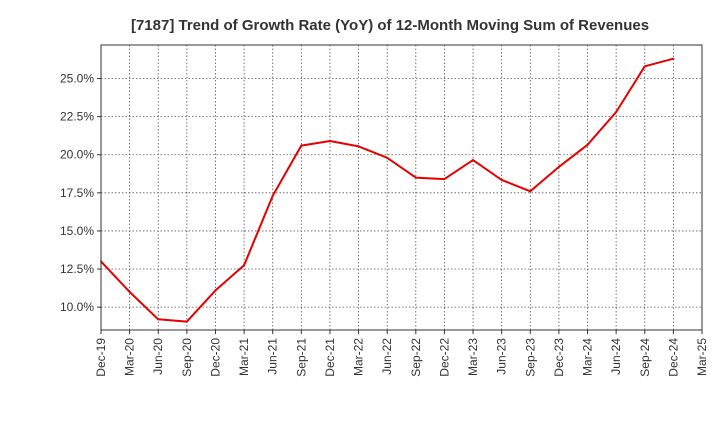 This screenshot has height=440, width=720. Describe the element at coordinates (301, 357) in the screenshot. I see `x-tick-label: Sep-21` at that location.